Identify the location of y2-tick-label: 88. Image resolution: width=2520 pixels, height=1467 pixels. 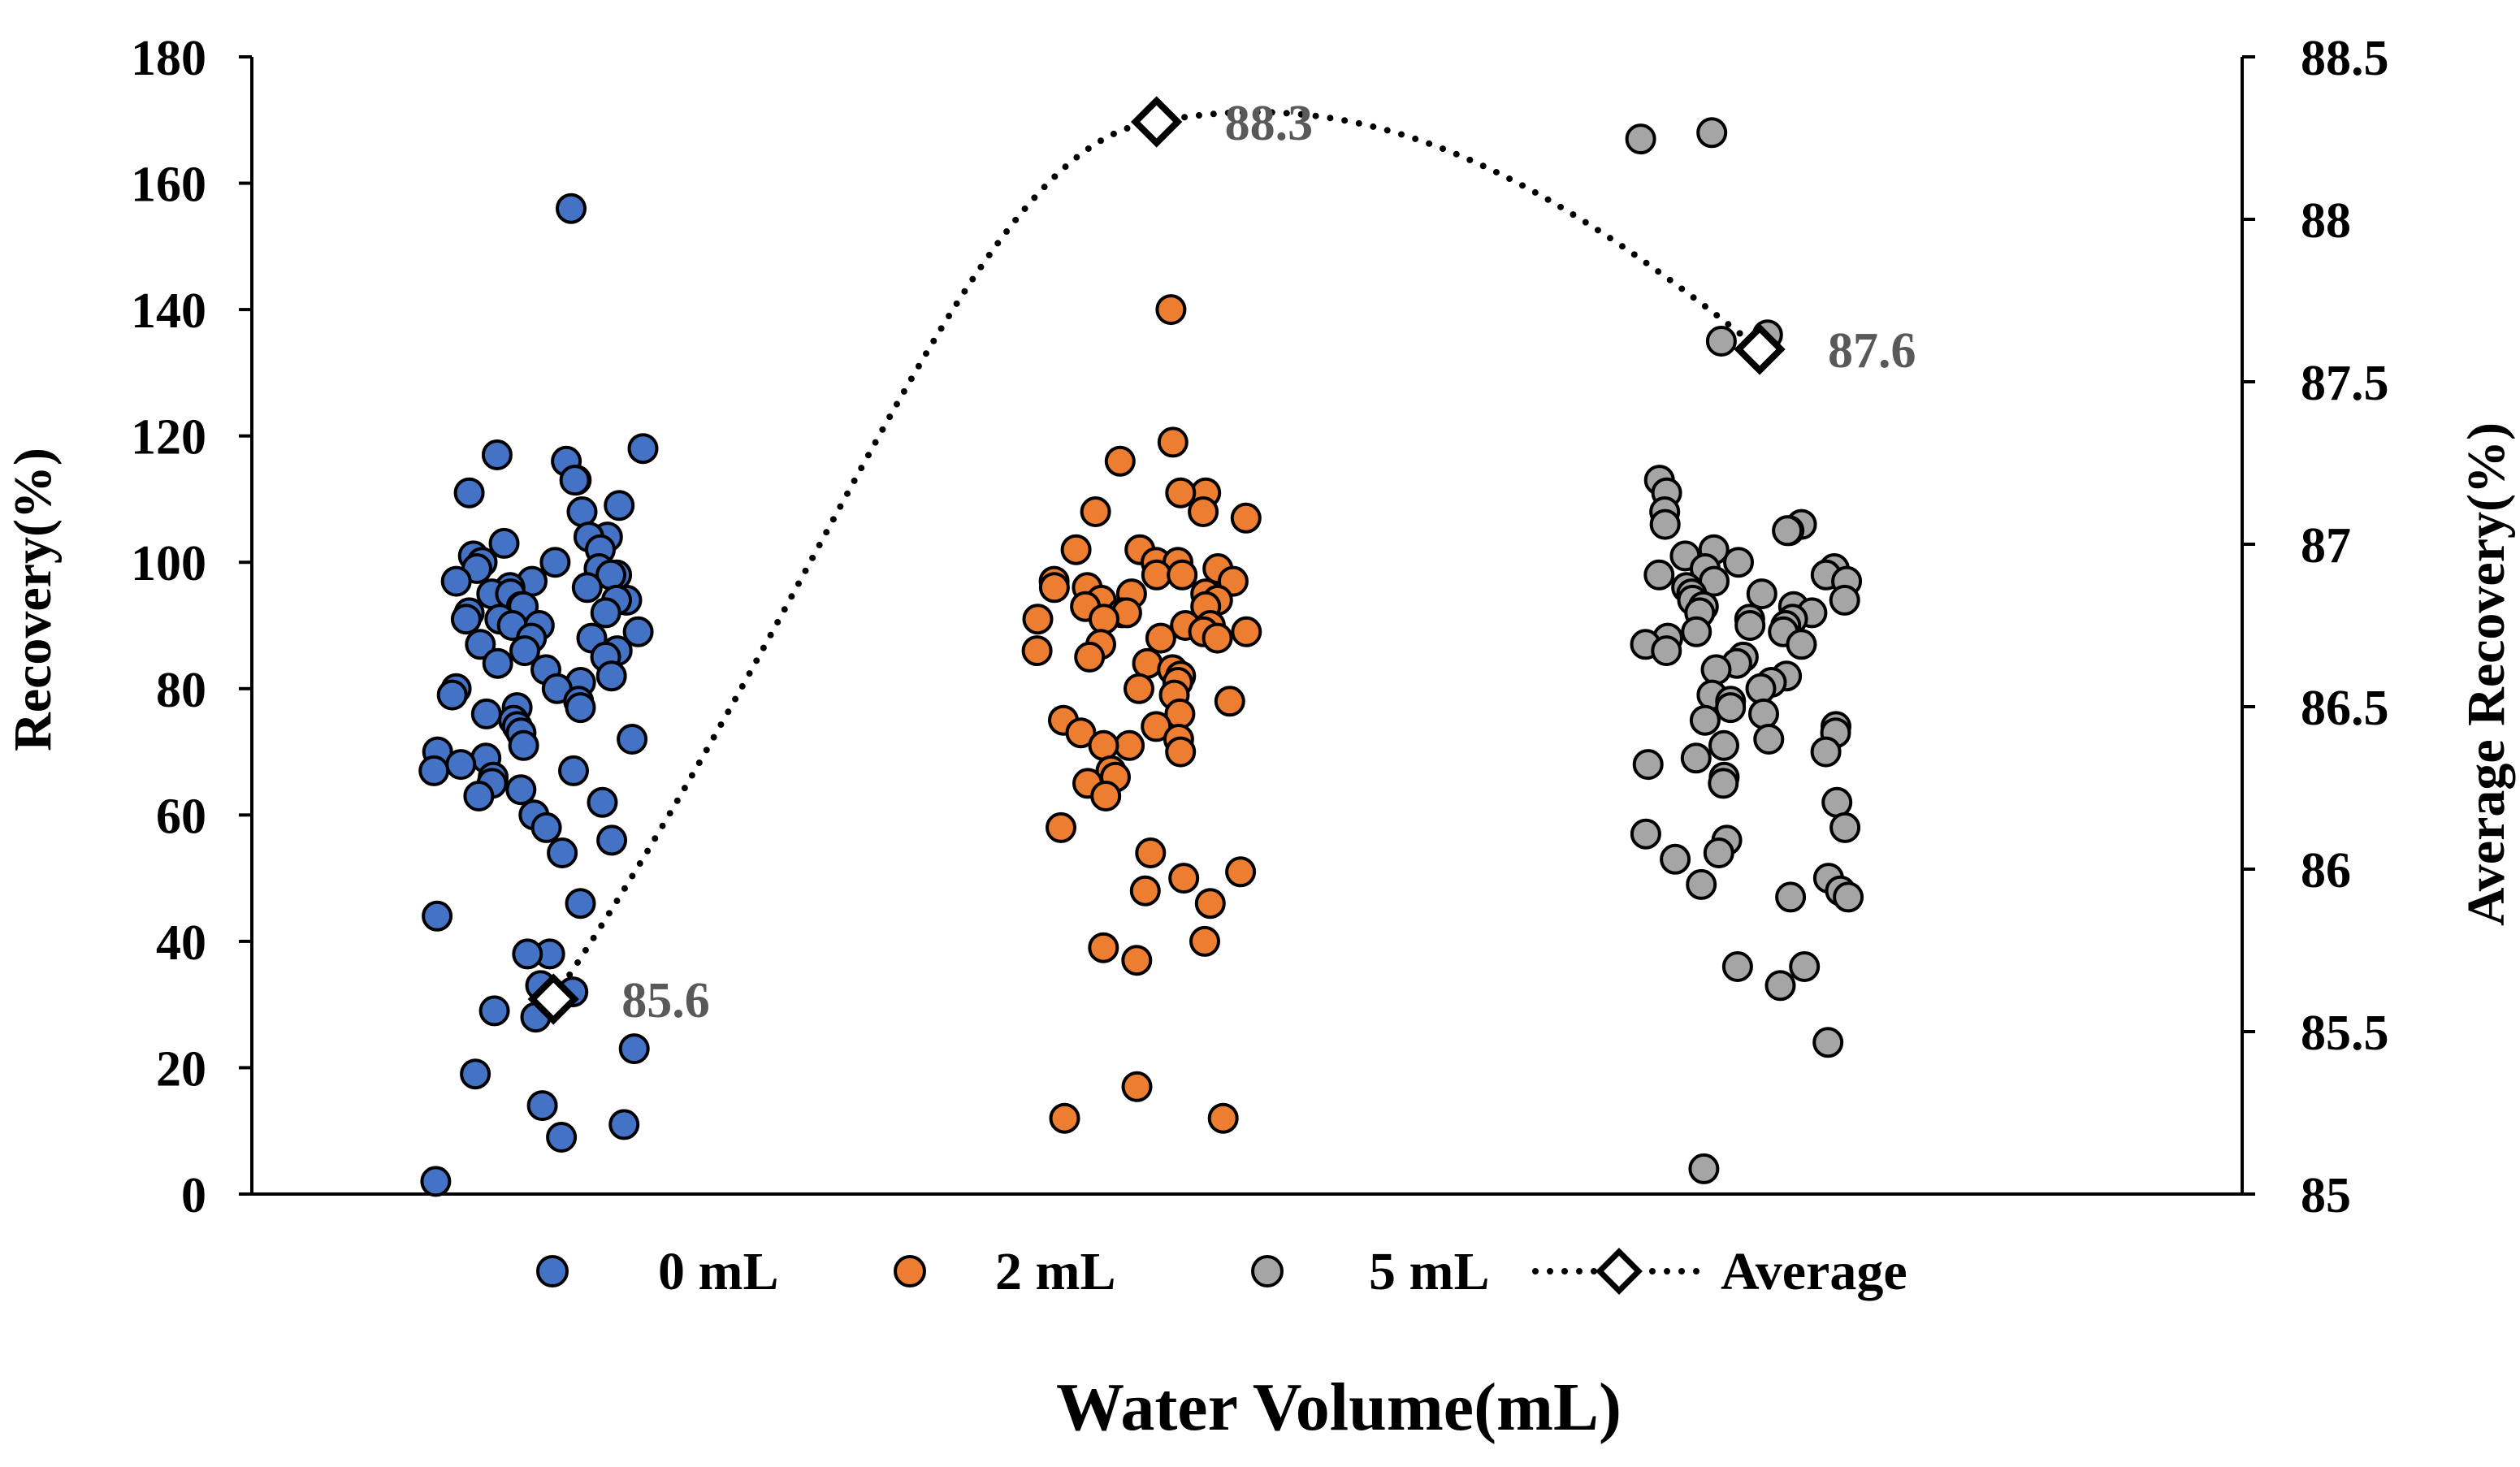
(2326, 221).